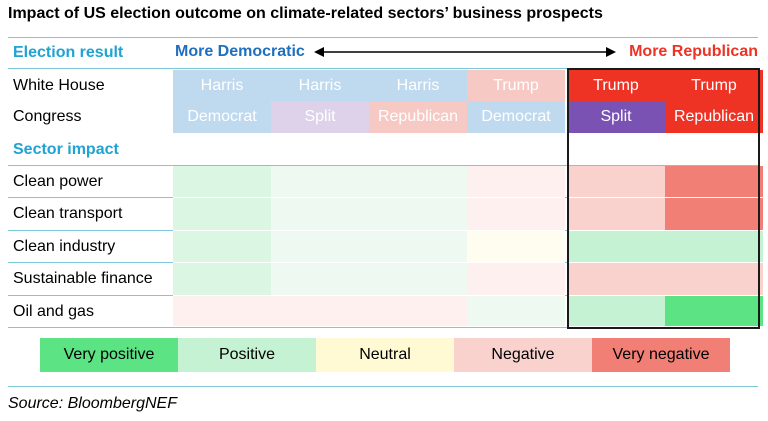 Image resolution: width=768 pixels, height=421 pixels. Describe the element at coordinates (465, 52) in the screenshot. I see `double-arrow-icon` at that location.